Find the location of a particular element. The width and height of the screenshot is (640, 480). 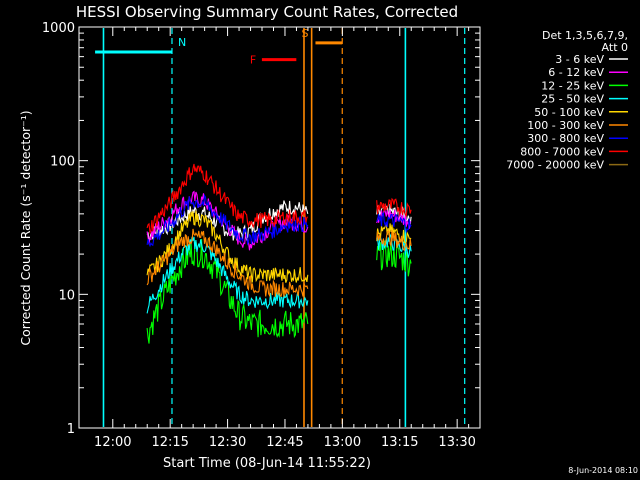

x-tick-label: 12:30 is located at coordinates (227, 442).